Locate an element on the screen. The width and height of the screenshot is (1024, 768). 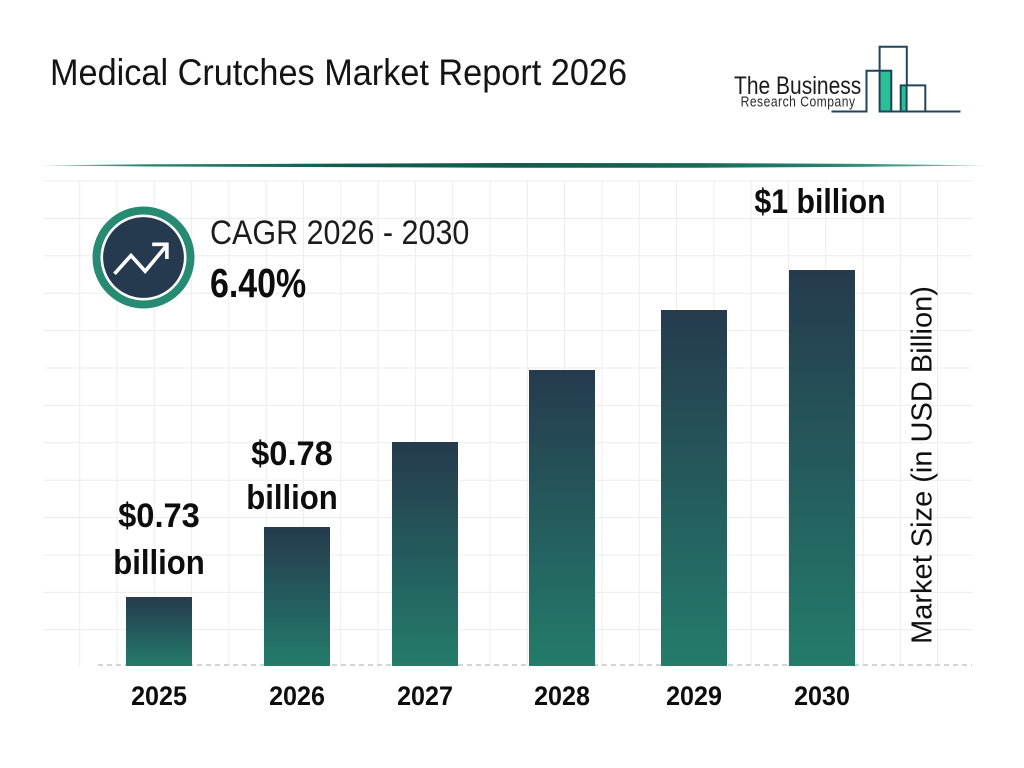
svg-text: The Business is located at coordinates (797, 86).